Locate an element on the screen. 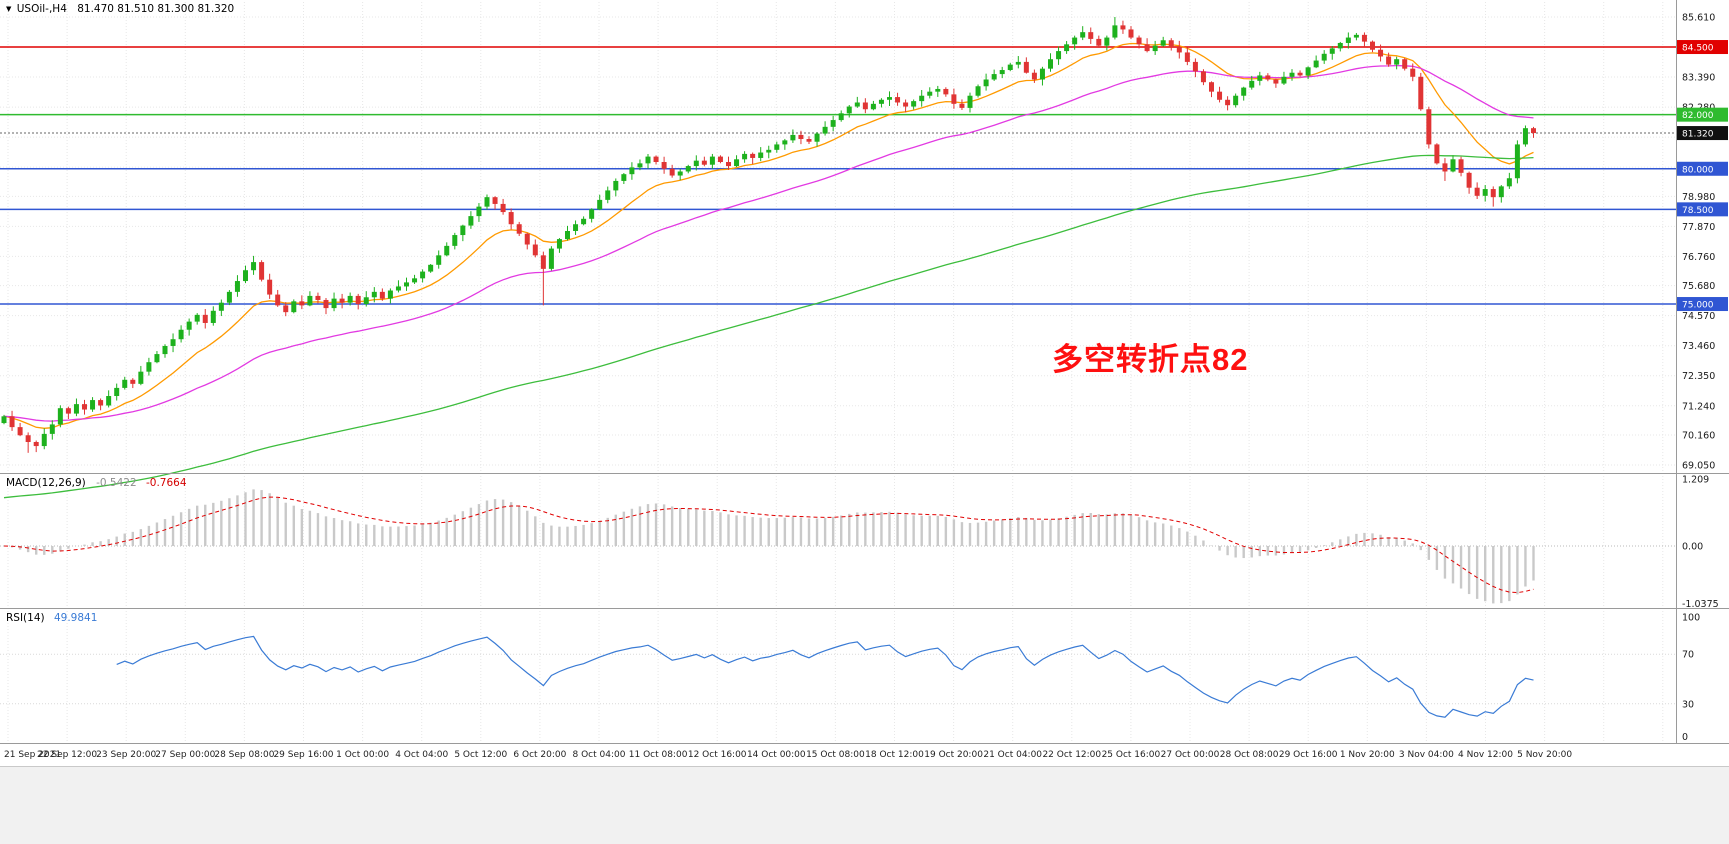  price-axis-marker-label: 75.000 is located at coordinates (1698, 306).